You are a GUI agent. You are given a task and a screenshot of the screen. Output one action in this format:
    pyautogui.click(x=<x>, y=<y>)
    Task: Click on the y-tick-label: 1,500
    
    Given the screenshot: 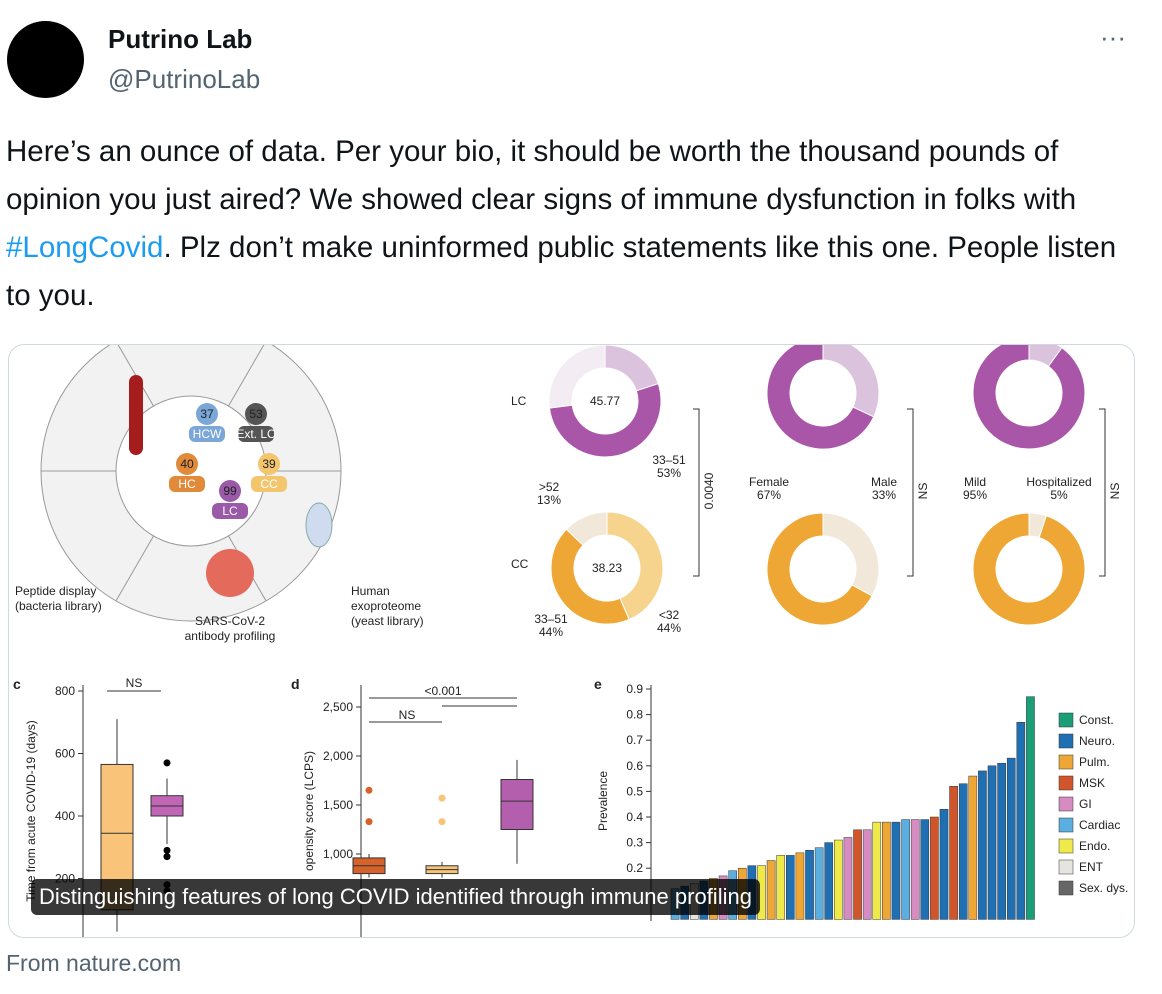 What is the action you would take?
    pyautogui.click(x=338, y=805)
    